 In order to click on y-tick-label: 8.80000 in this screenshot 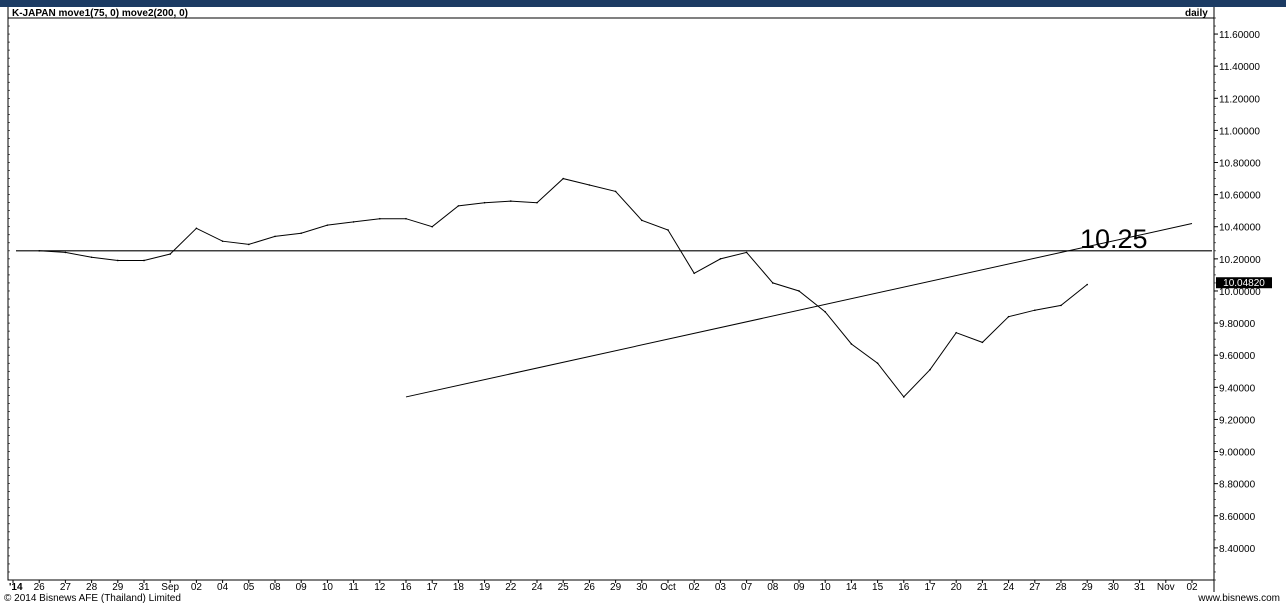, I will do `click(1237, 485)`.